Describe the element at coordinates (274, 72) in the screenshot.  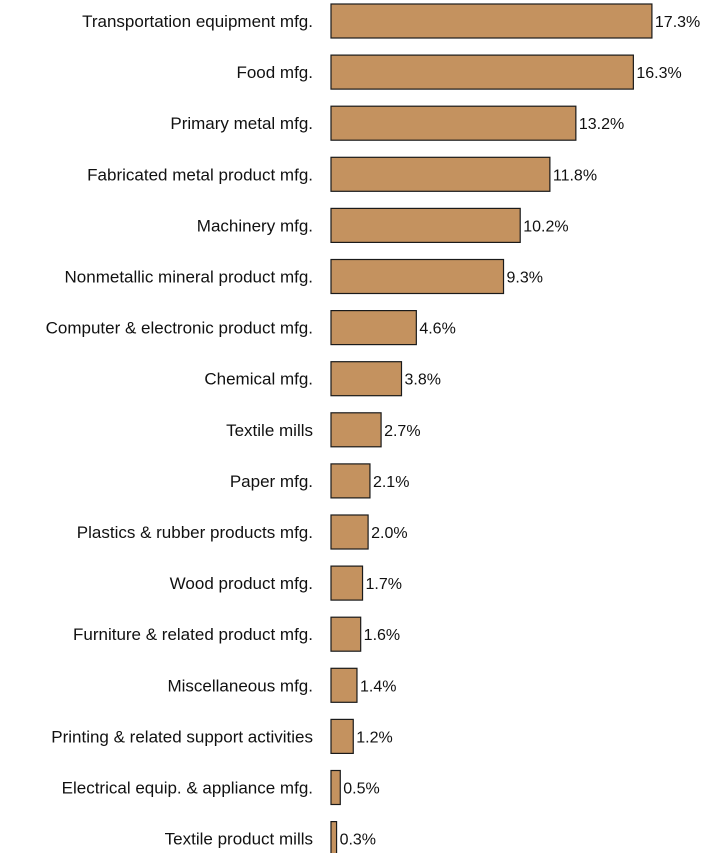
I see `category-label: Food mfg.` at that location.